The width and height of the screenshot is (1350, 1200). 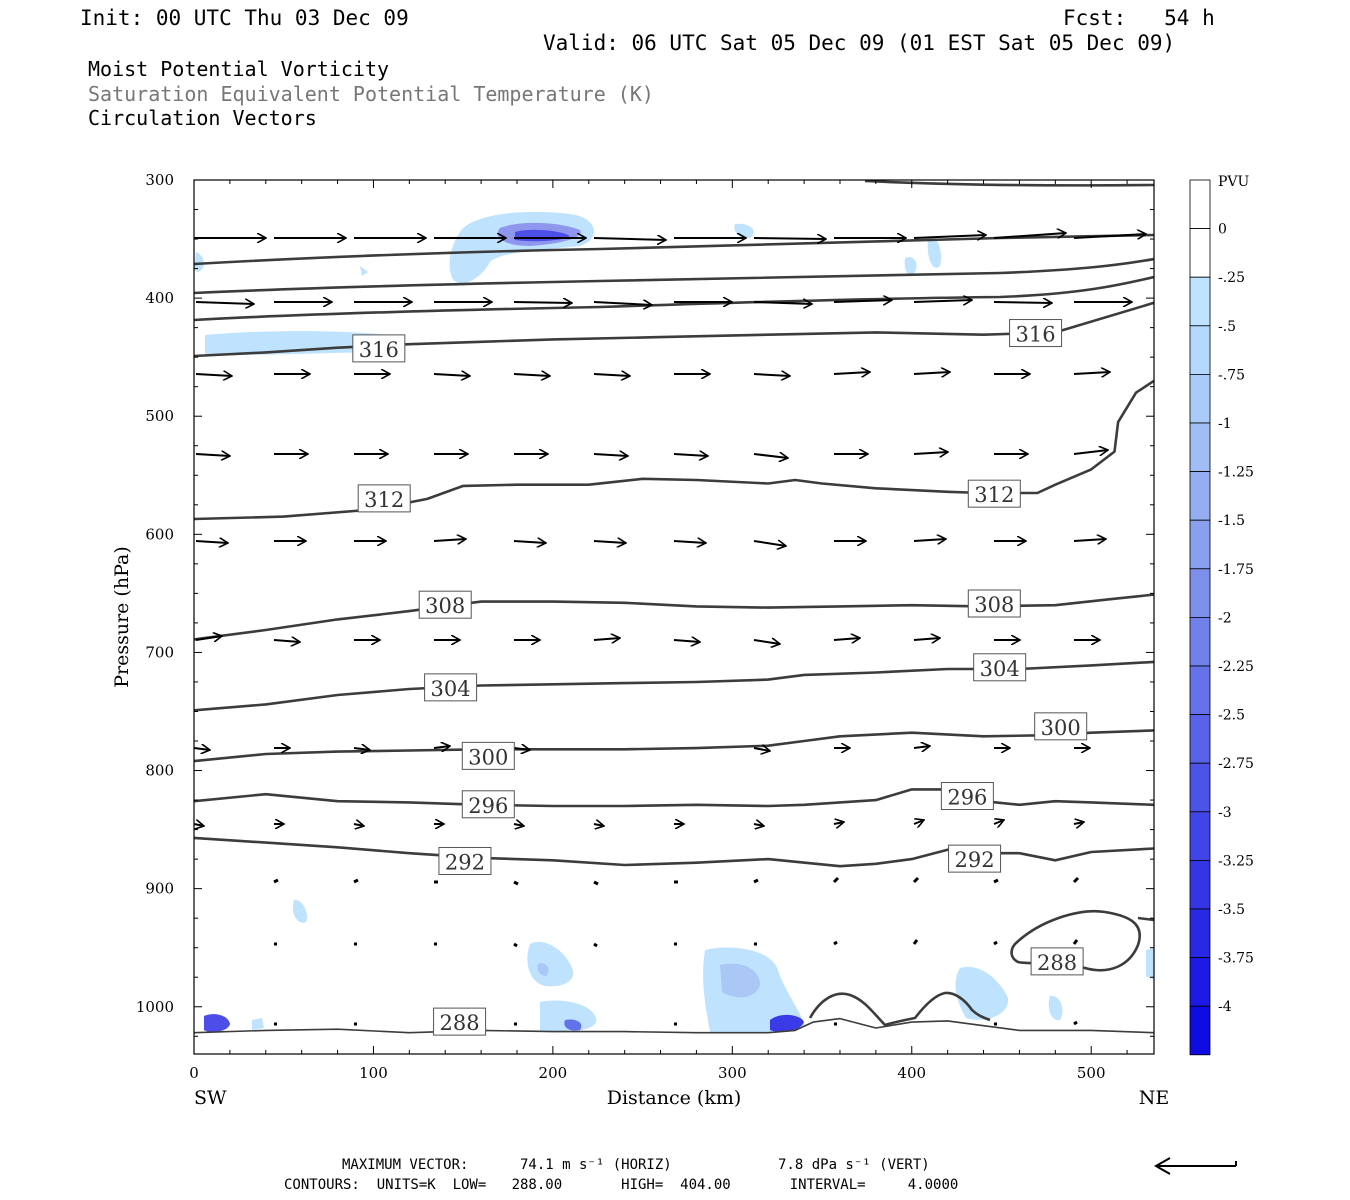 What do you see at coordinates (1236, 764) in the screenshot?
I see `colorbar-level-label: -2.75` at bounding box center [1236, 764].